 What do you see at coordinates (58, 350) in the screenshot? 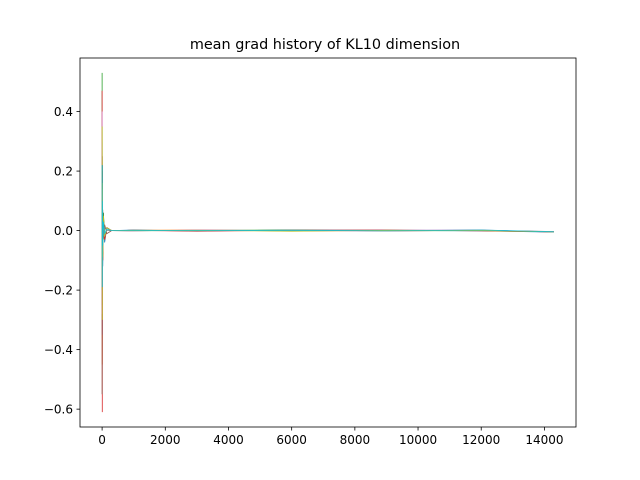
I see `y-tick-label: −0.4` at bounding box center [58, 350].